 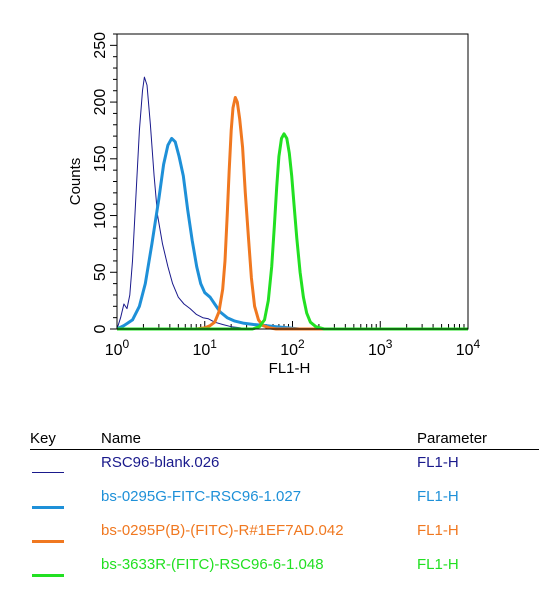 I want to click on y-axis-ticks: 0 50 100 150 200 250, so click(x=104, y=182).